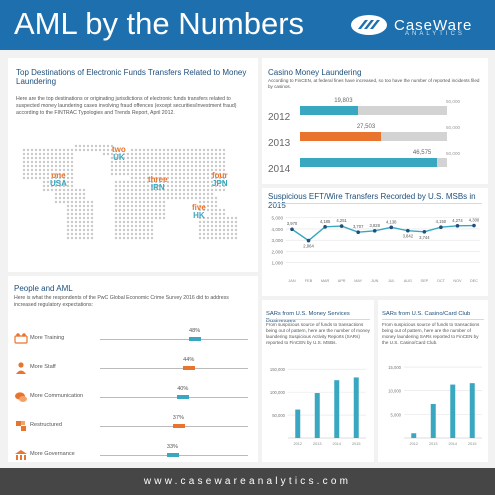 Image resolution: width=495 pixels, height=495 pixels. Describe the element at coordinates (315, 72) in the screenshot. I see `casino-title: Casino Money Laundering` at that location.